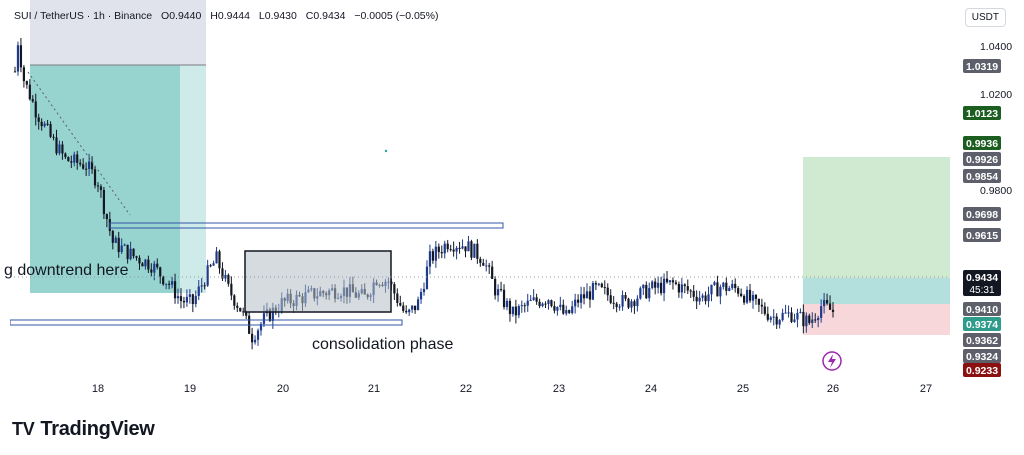 The width and height of the screenshot is (1024, 455). What do you see at coordinates (181, 16) in the screenshot?
I see `ohlc-open: O0.9440` at bounding box center [181, 16].